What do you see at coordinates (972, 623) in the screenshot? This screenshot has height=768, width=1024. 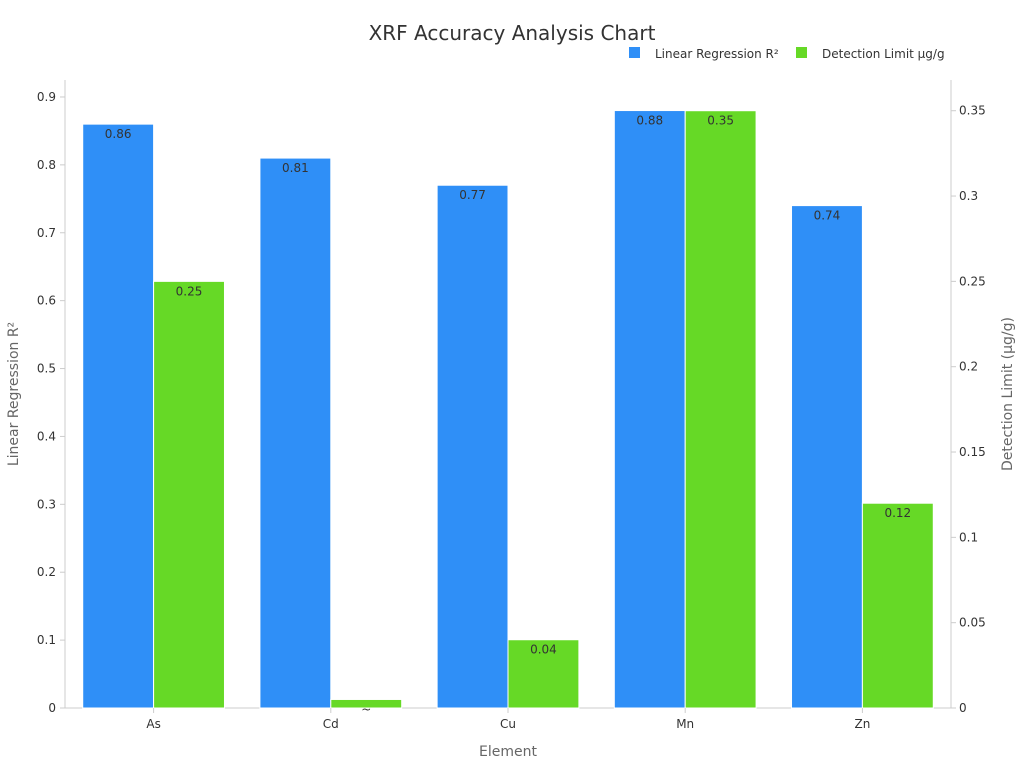 I see `y2-tick-label-0-05: 0.05` at bounding box center [972, 623].